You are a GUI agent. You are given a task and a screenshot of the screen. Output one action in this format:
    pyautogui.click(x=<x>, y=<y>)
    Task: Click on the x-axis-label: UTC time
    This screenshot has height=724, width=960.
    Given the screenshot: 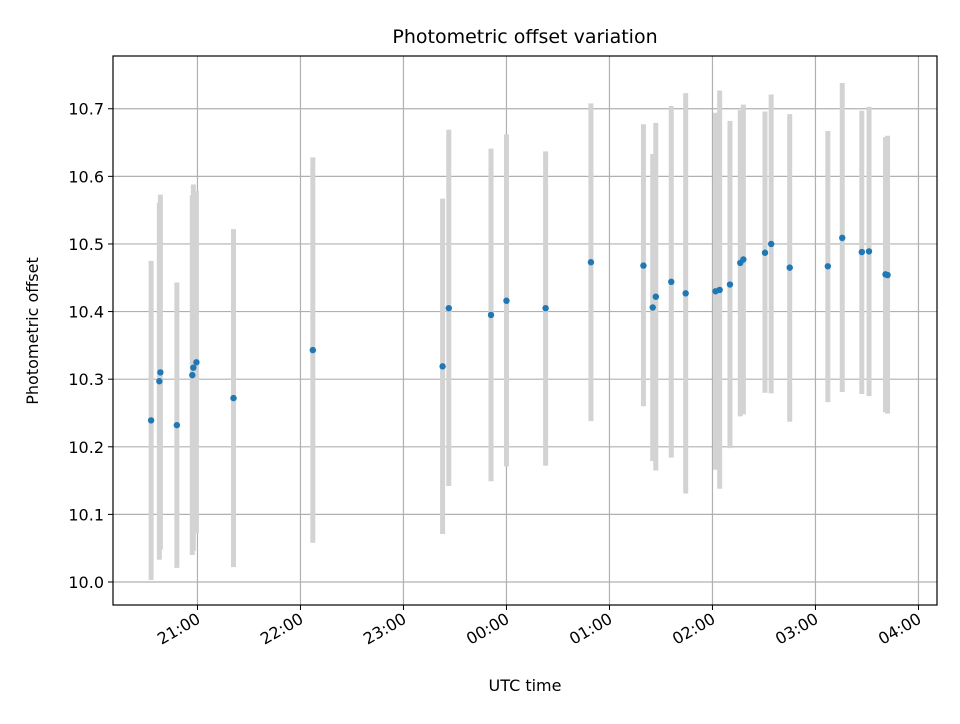 What is the action you would take?
    pyautogui.click(x=525, y=685)
    